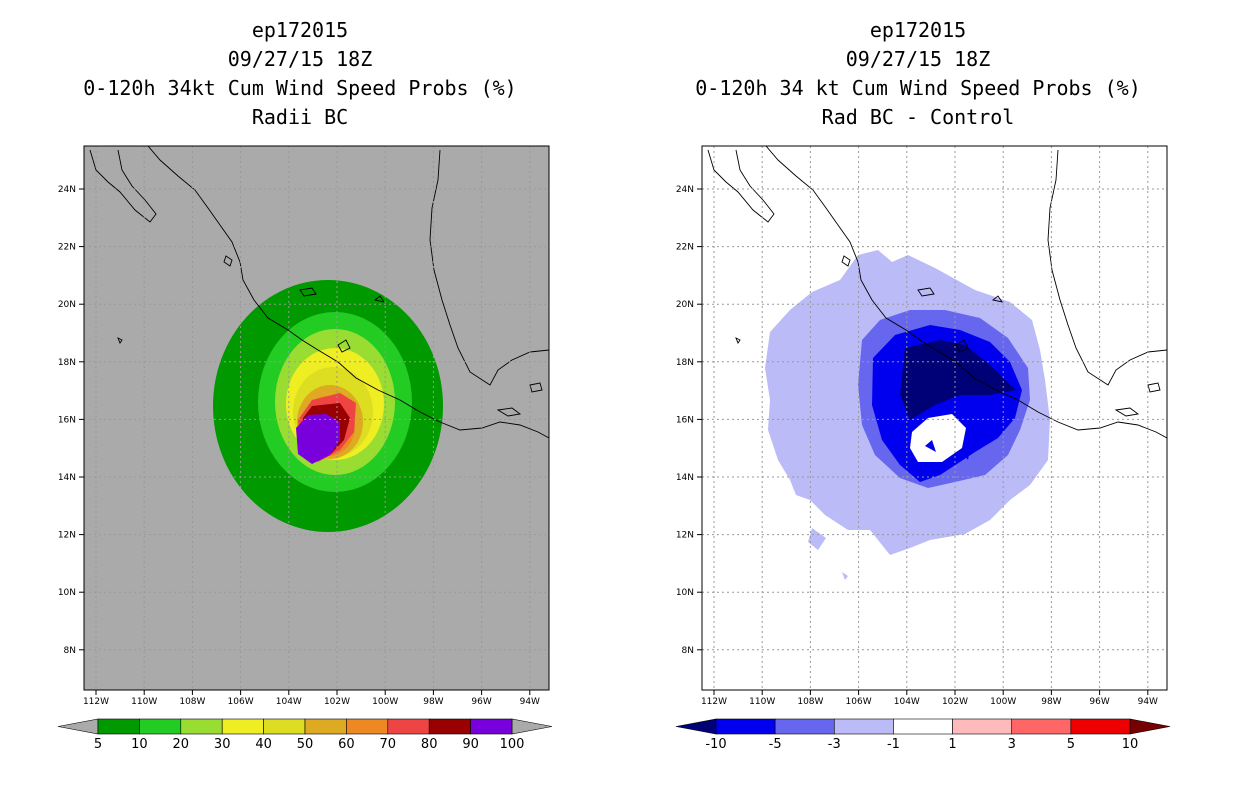 The height and width of the screenshot is (800, 1236). Describe the element at coordinates (530, 702) in the screenshot. I see `lon-label: 94W` at that location.